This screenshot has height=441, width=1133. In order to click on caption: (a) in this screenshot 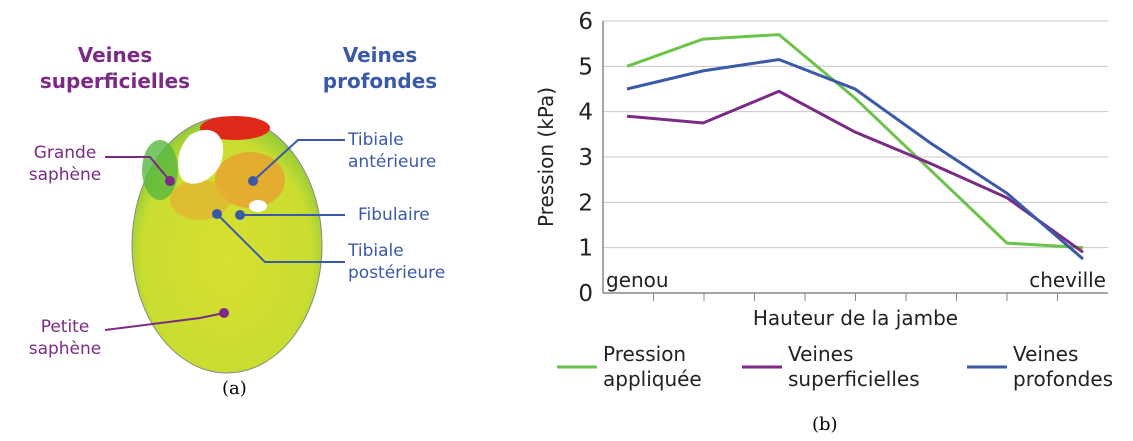, I will do `click(234, 388)`.